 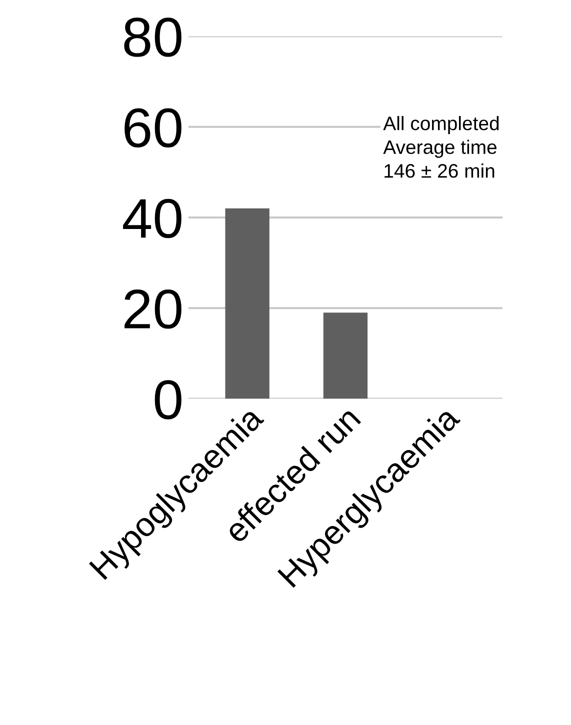 I want to click on y-tick-label: 20, so click(x=153, y=309).